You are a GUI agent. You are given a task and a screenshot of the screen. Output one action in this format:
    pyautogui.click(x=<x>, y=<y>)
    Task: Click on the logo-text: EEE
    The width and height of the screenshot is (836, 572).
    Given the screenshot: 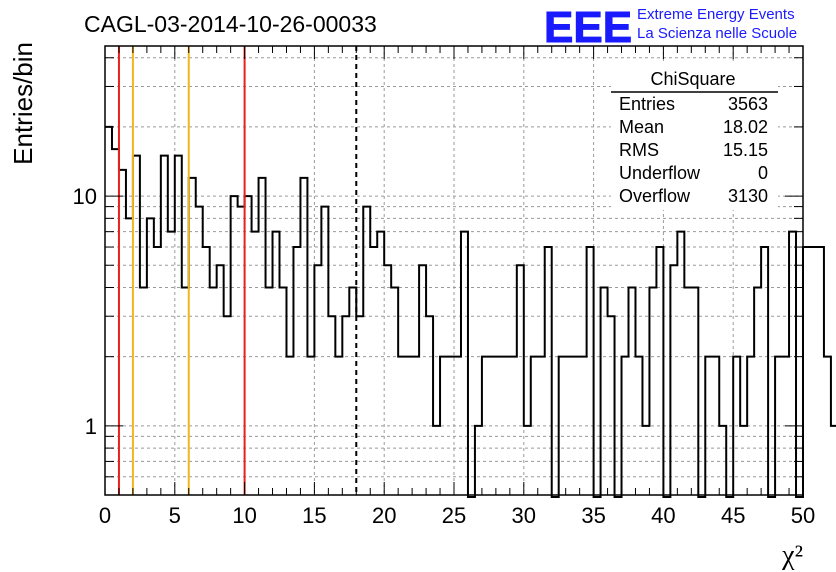 What is the action you would take?
    pyautogui.click(x=588, y=27)
    